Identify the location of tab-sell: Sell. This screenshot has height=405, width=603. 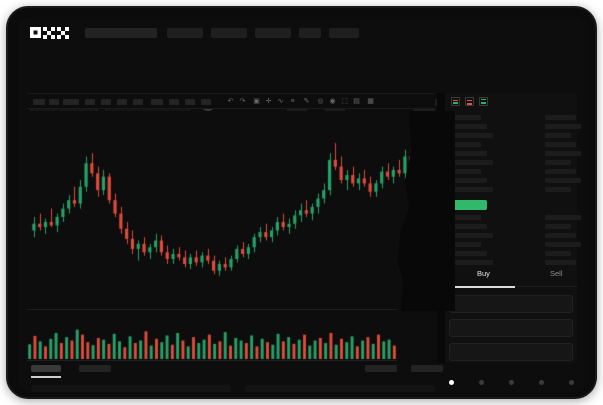
(556, 273).